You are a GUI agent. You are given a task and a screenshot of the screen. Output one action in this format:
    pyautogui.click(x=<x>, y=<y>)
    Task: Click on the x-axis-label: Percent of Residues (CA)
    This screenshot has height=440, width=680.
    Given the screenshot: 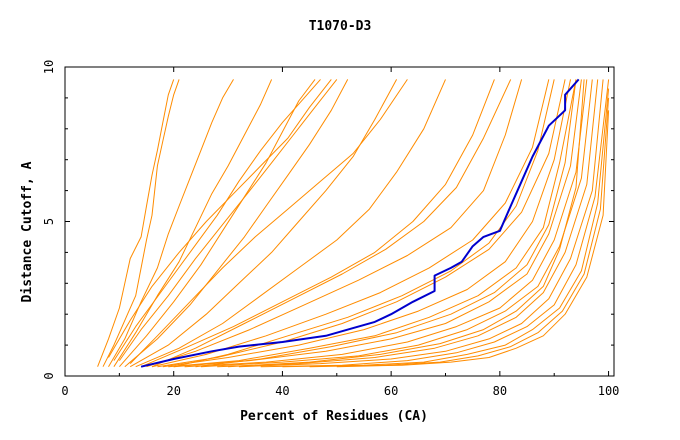 What is the action you would take?
    pyautogui.click(x=334, y=416)
    